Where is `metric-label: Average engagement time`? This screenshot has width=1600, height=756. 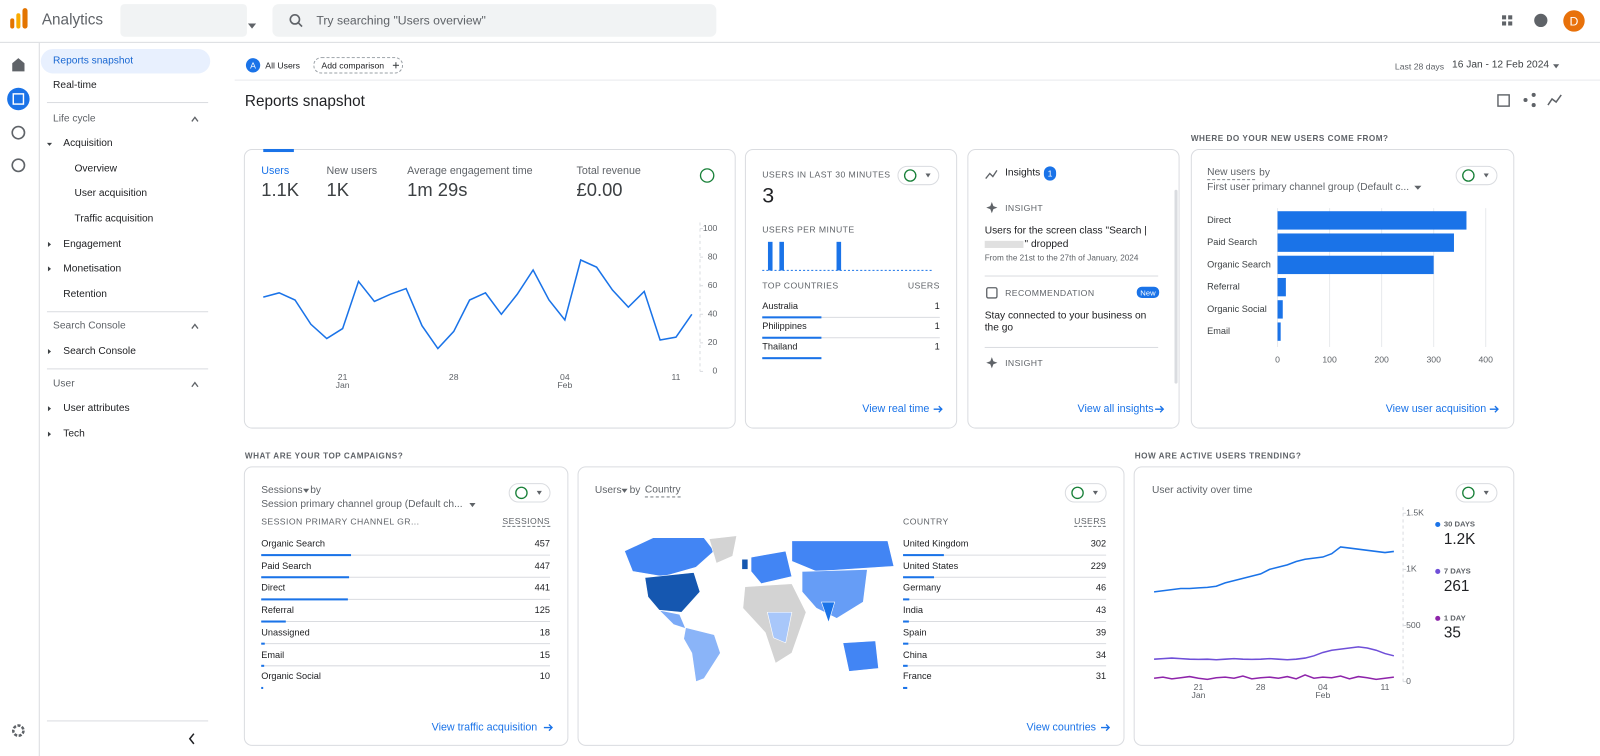
metric-label: Average engagement time is located at coordinates (470, 171).